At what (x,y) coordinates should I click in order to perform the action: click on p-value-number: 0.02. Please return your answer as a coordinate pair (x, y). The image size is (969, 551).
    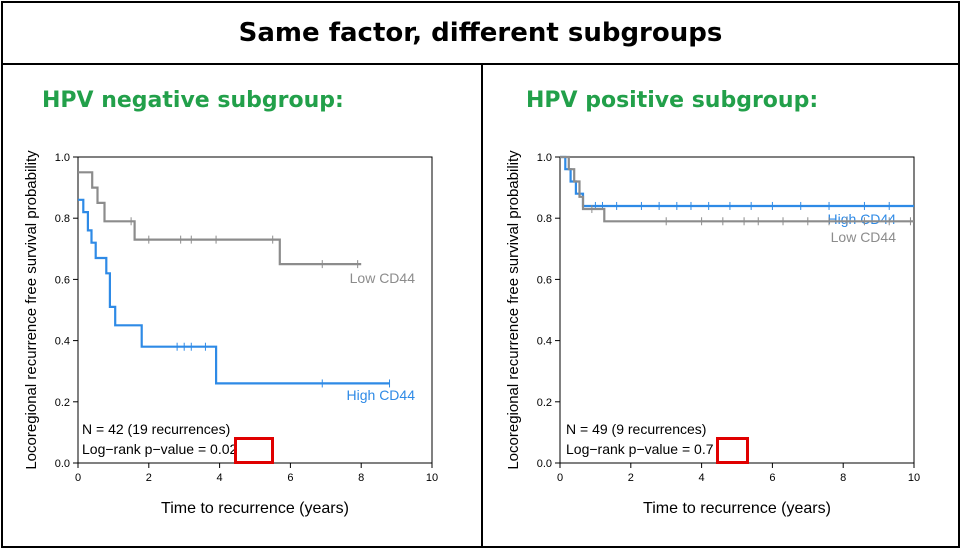
    Looking at the image, I should click on (223, 449).